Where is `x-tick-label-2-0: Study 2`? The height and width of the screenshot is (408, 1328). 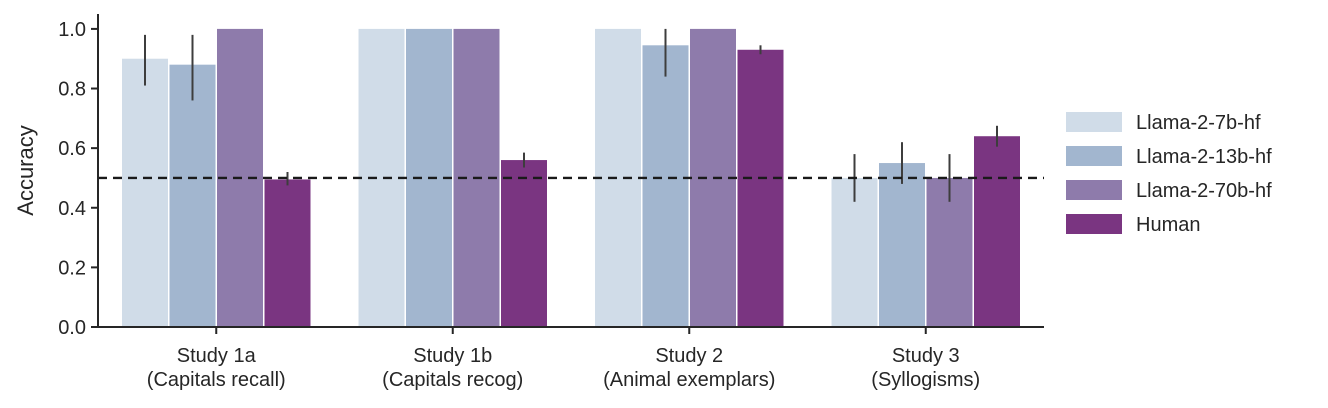
x-tick-label-2-0: Study 2 is located at coordinates (689, 356).